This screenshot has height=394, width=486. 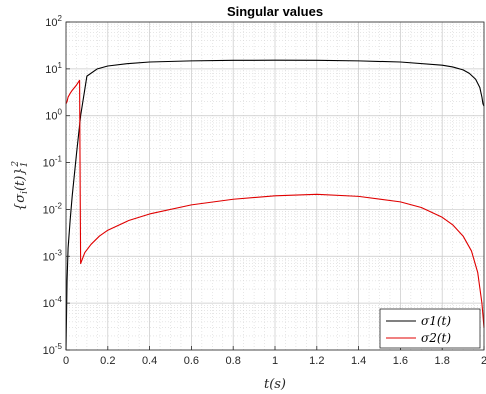 I want to click on x-tick-label: 1.8, so click(x=442, y=361).